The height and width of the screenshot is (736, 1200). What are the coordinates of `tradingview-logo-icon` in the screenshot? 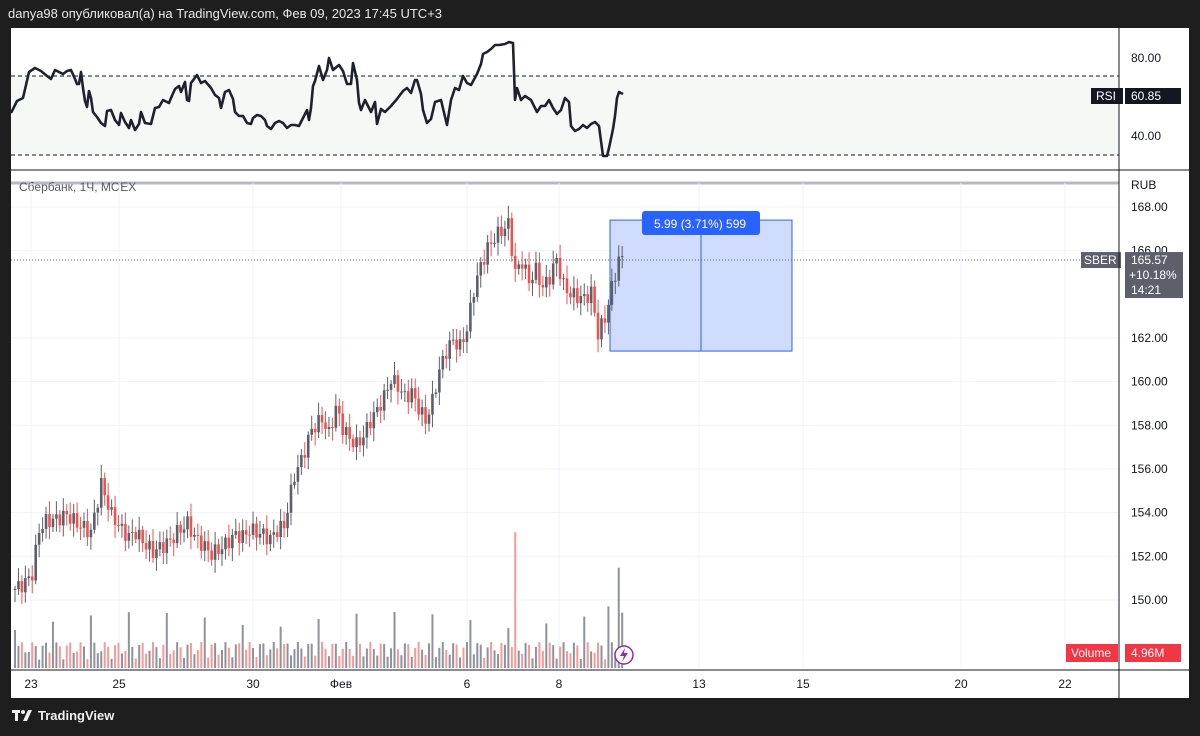 It's located at (22, 715).